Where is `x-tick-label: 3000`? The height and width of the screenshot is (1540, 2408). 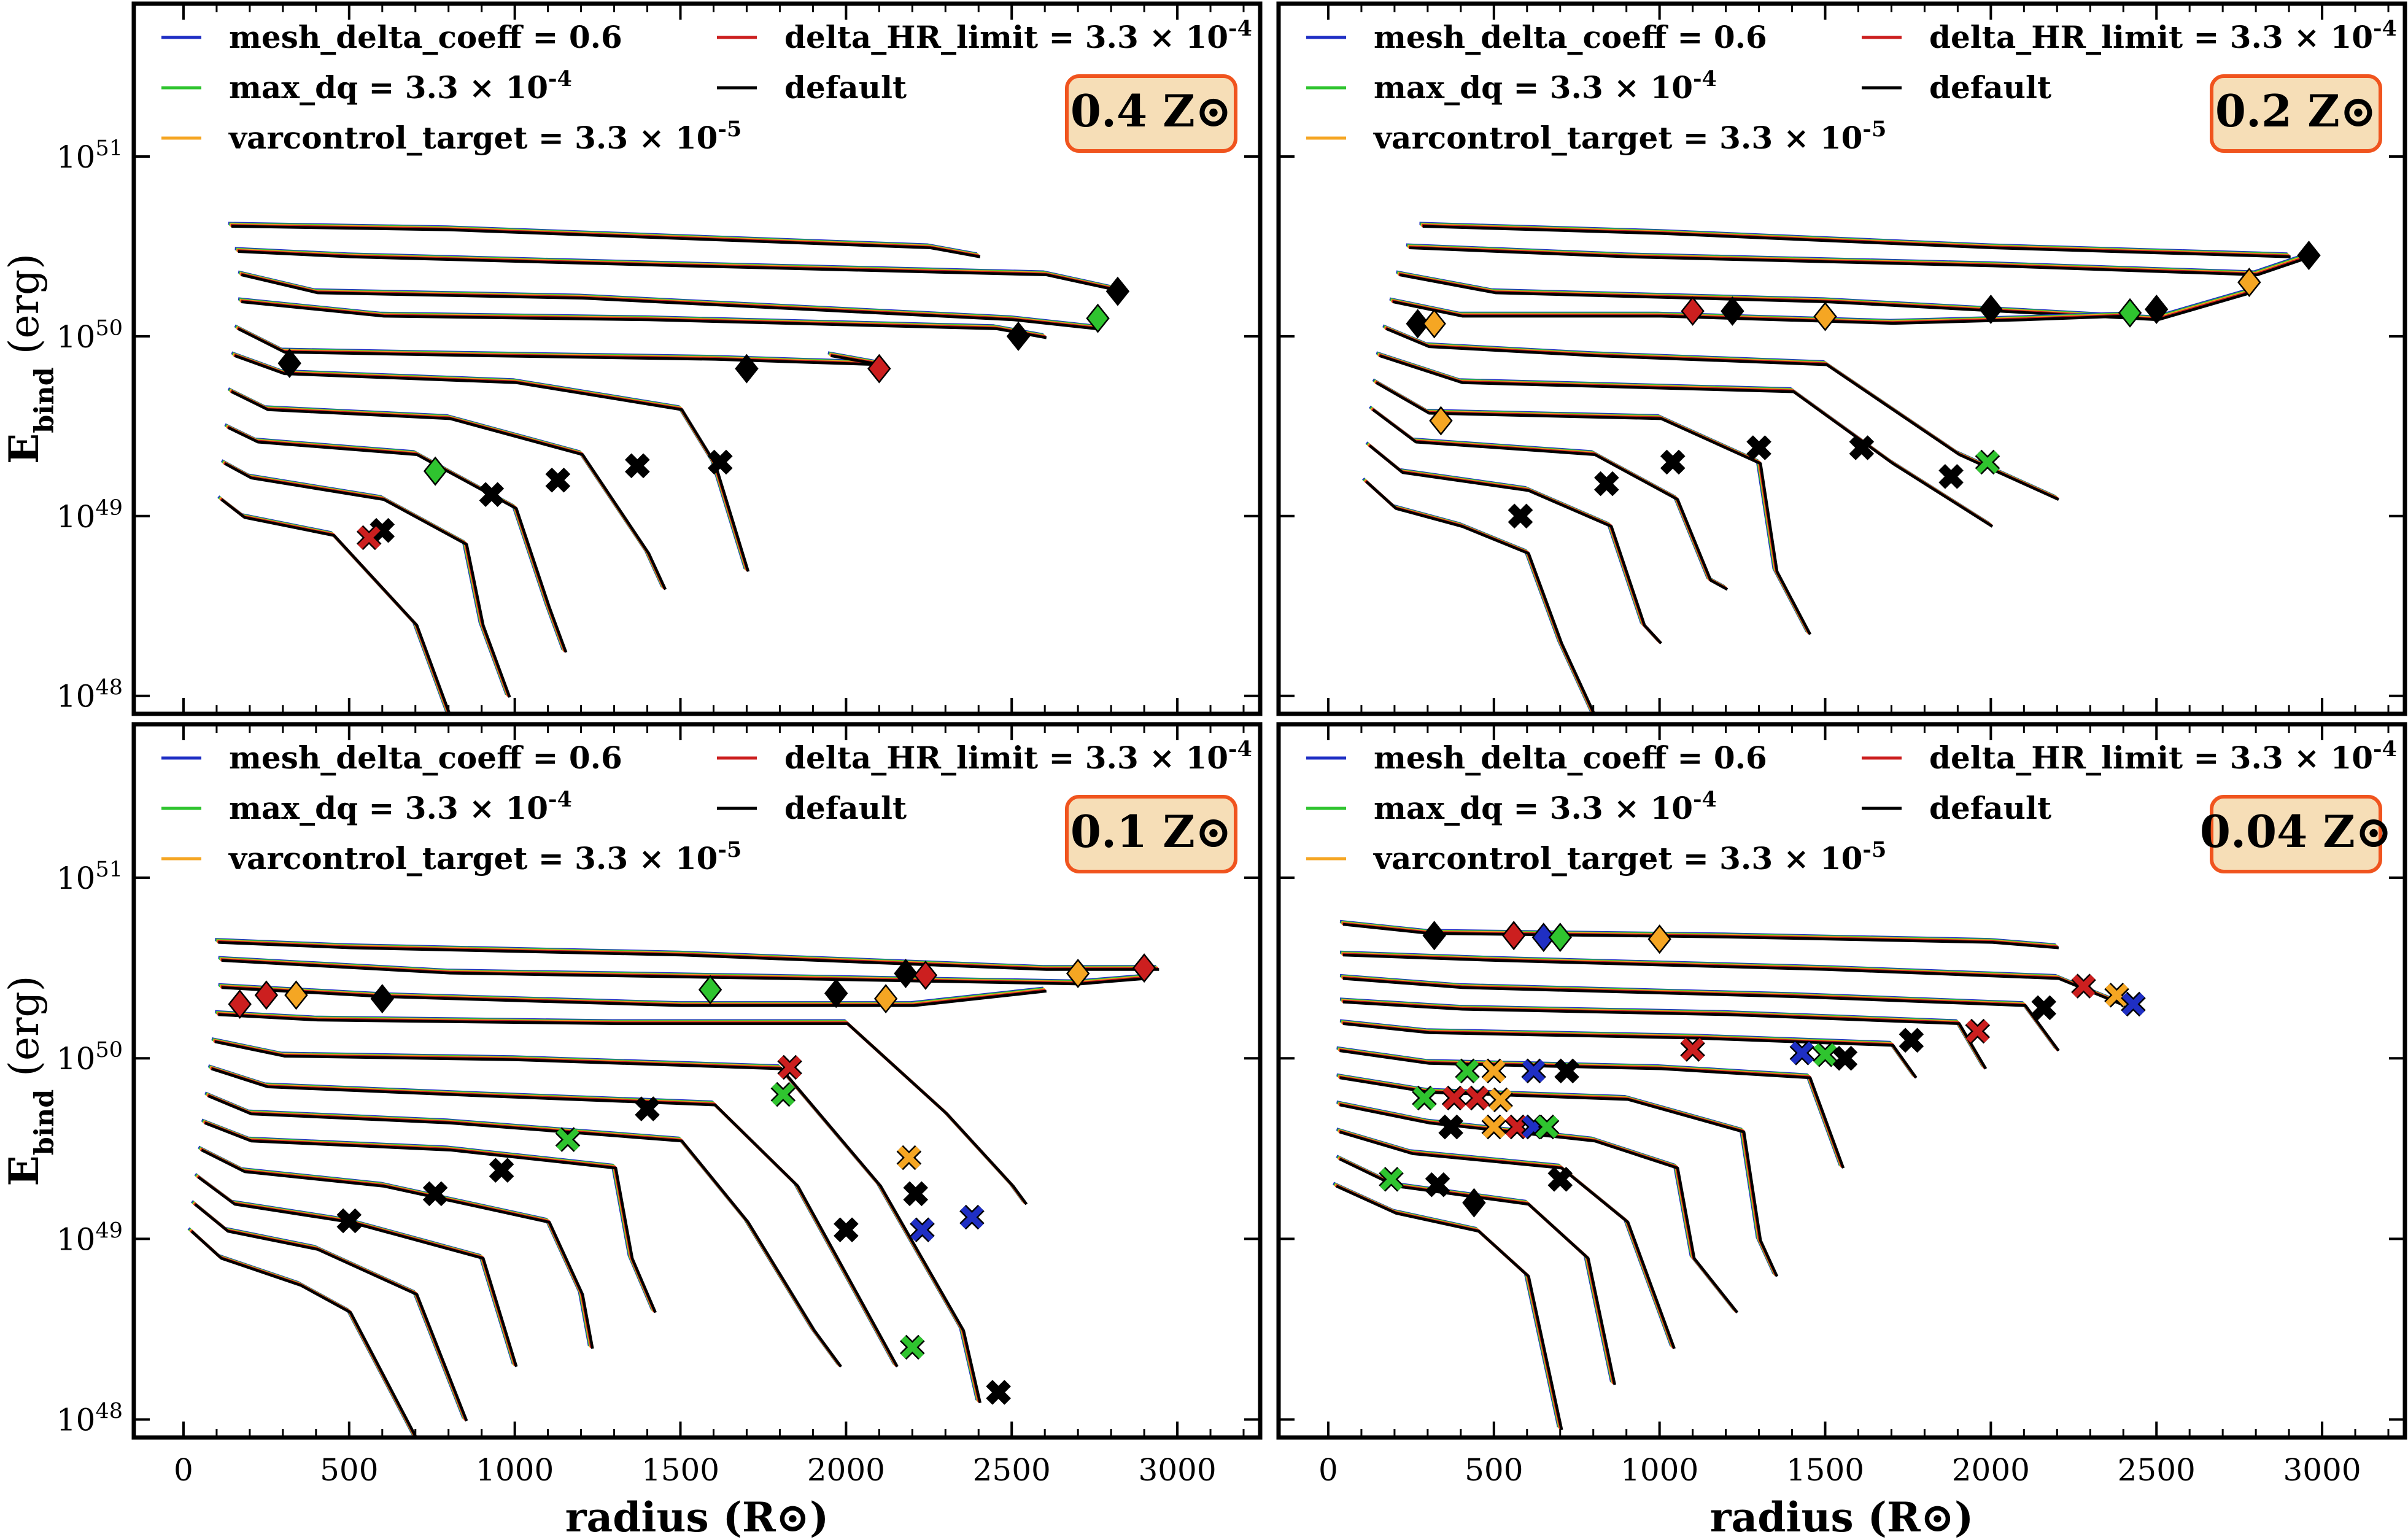
x-tick-label: 3000 is located at coordinates (2322, 1470).